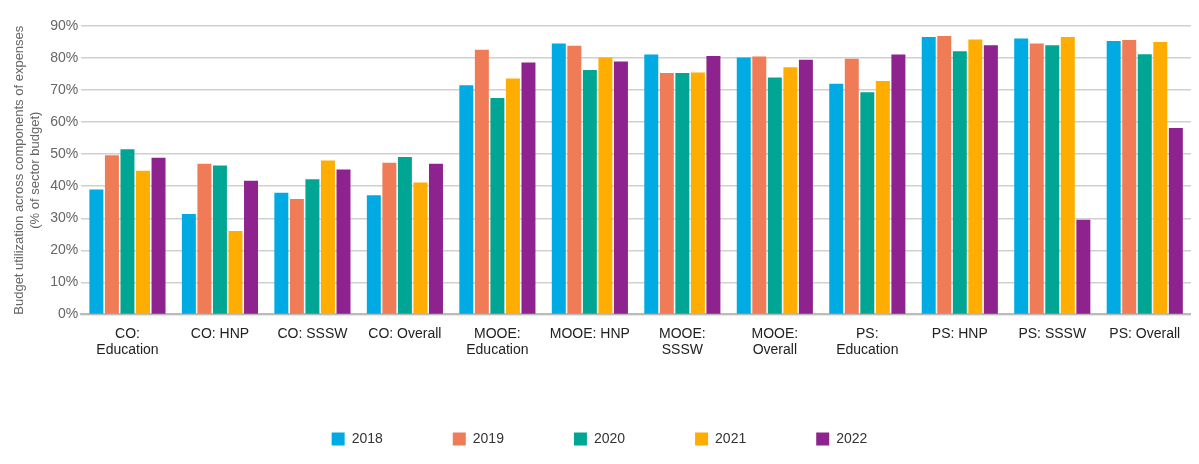  I want to click on x-tick-label: PS: HNP, so click(959, 332).